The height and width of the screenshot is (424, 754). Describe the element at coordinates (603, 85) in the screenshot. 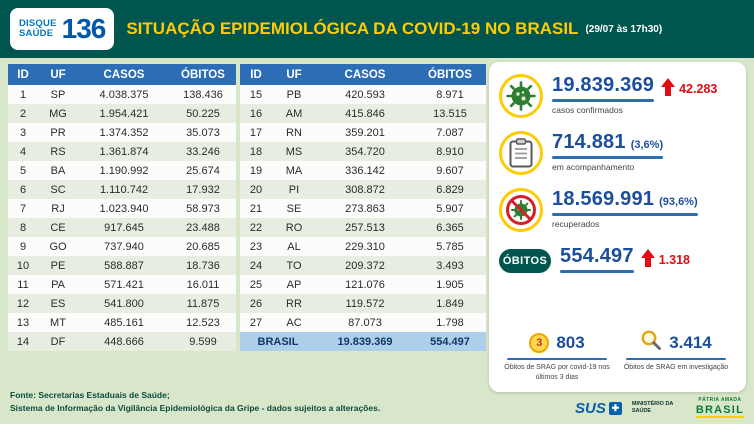

I see `confirmed-value: 19.839.369` at that location.